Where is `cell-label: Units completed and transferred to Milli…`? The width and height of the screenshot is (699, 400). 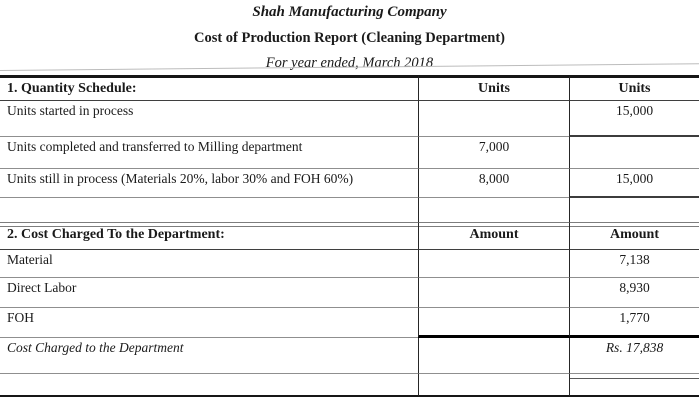
cell-label: Units completed and transferred to Milli… is located at coordinates (209, 153).